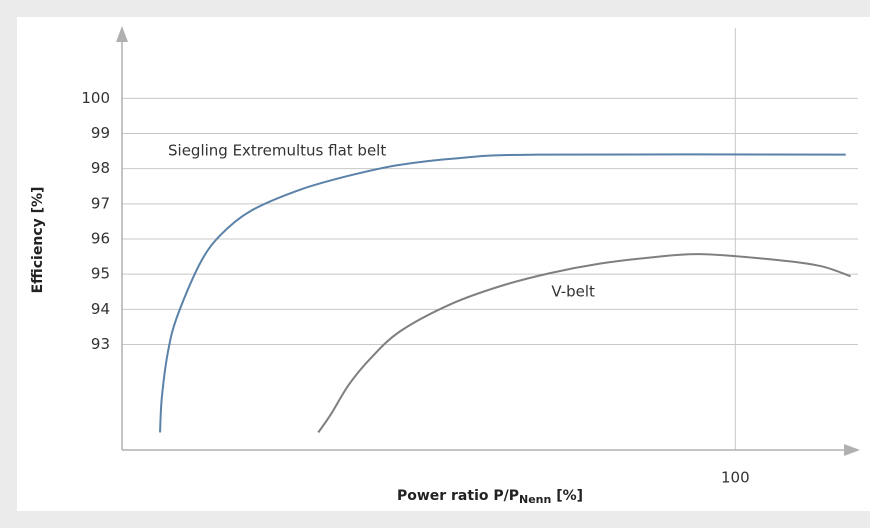  Describe the element at coordinates (100, 309) in the screenshot. I see `y-tick-label: 94` at that location.